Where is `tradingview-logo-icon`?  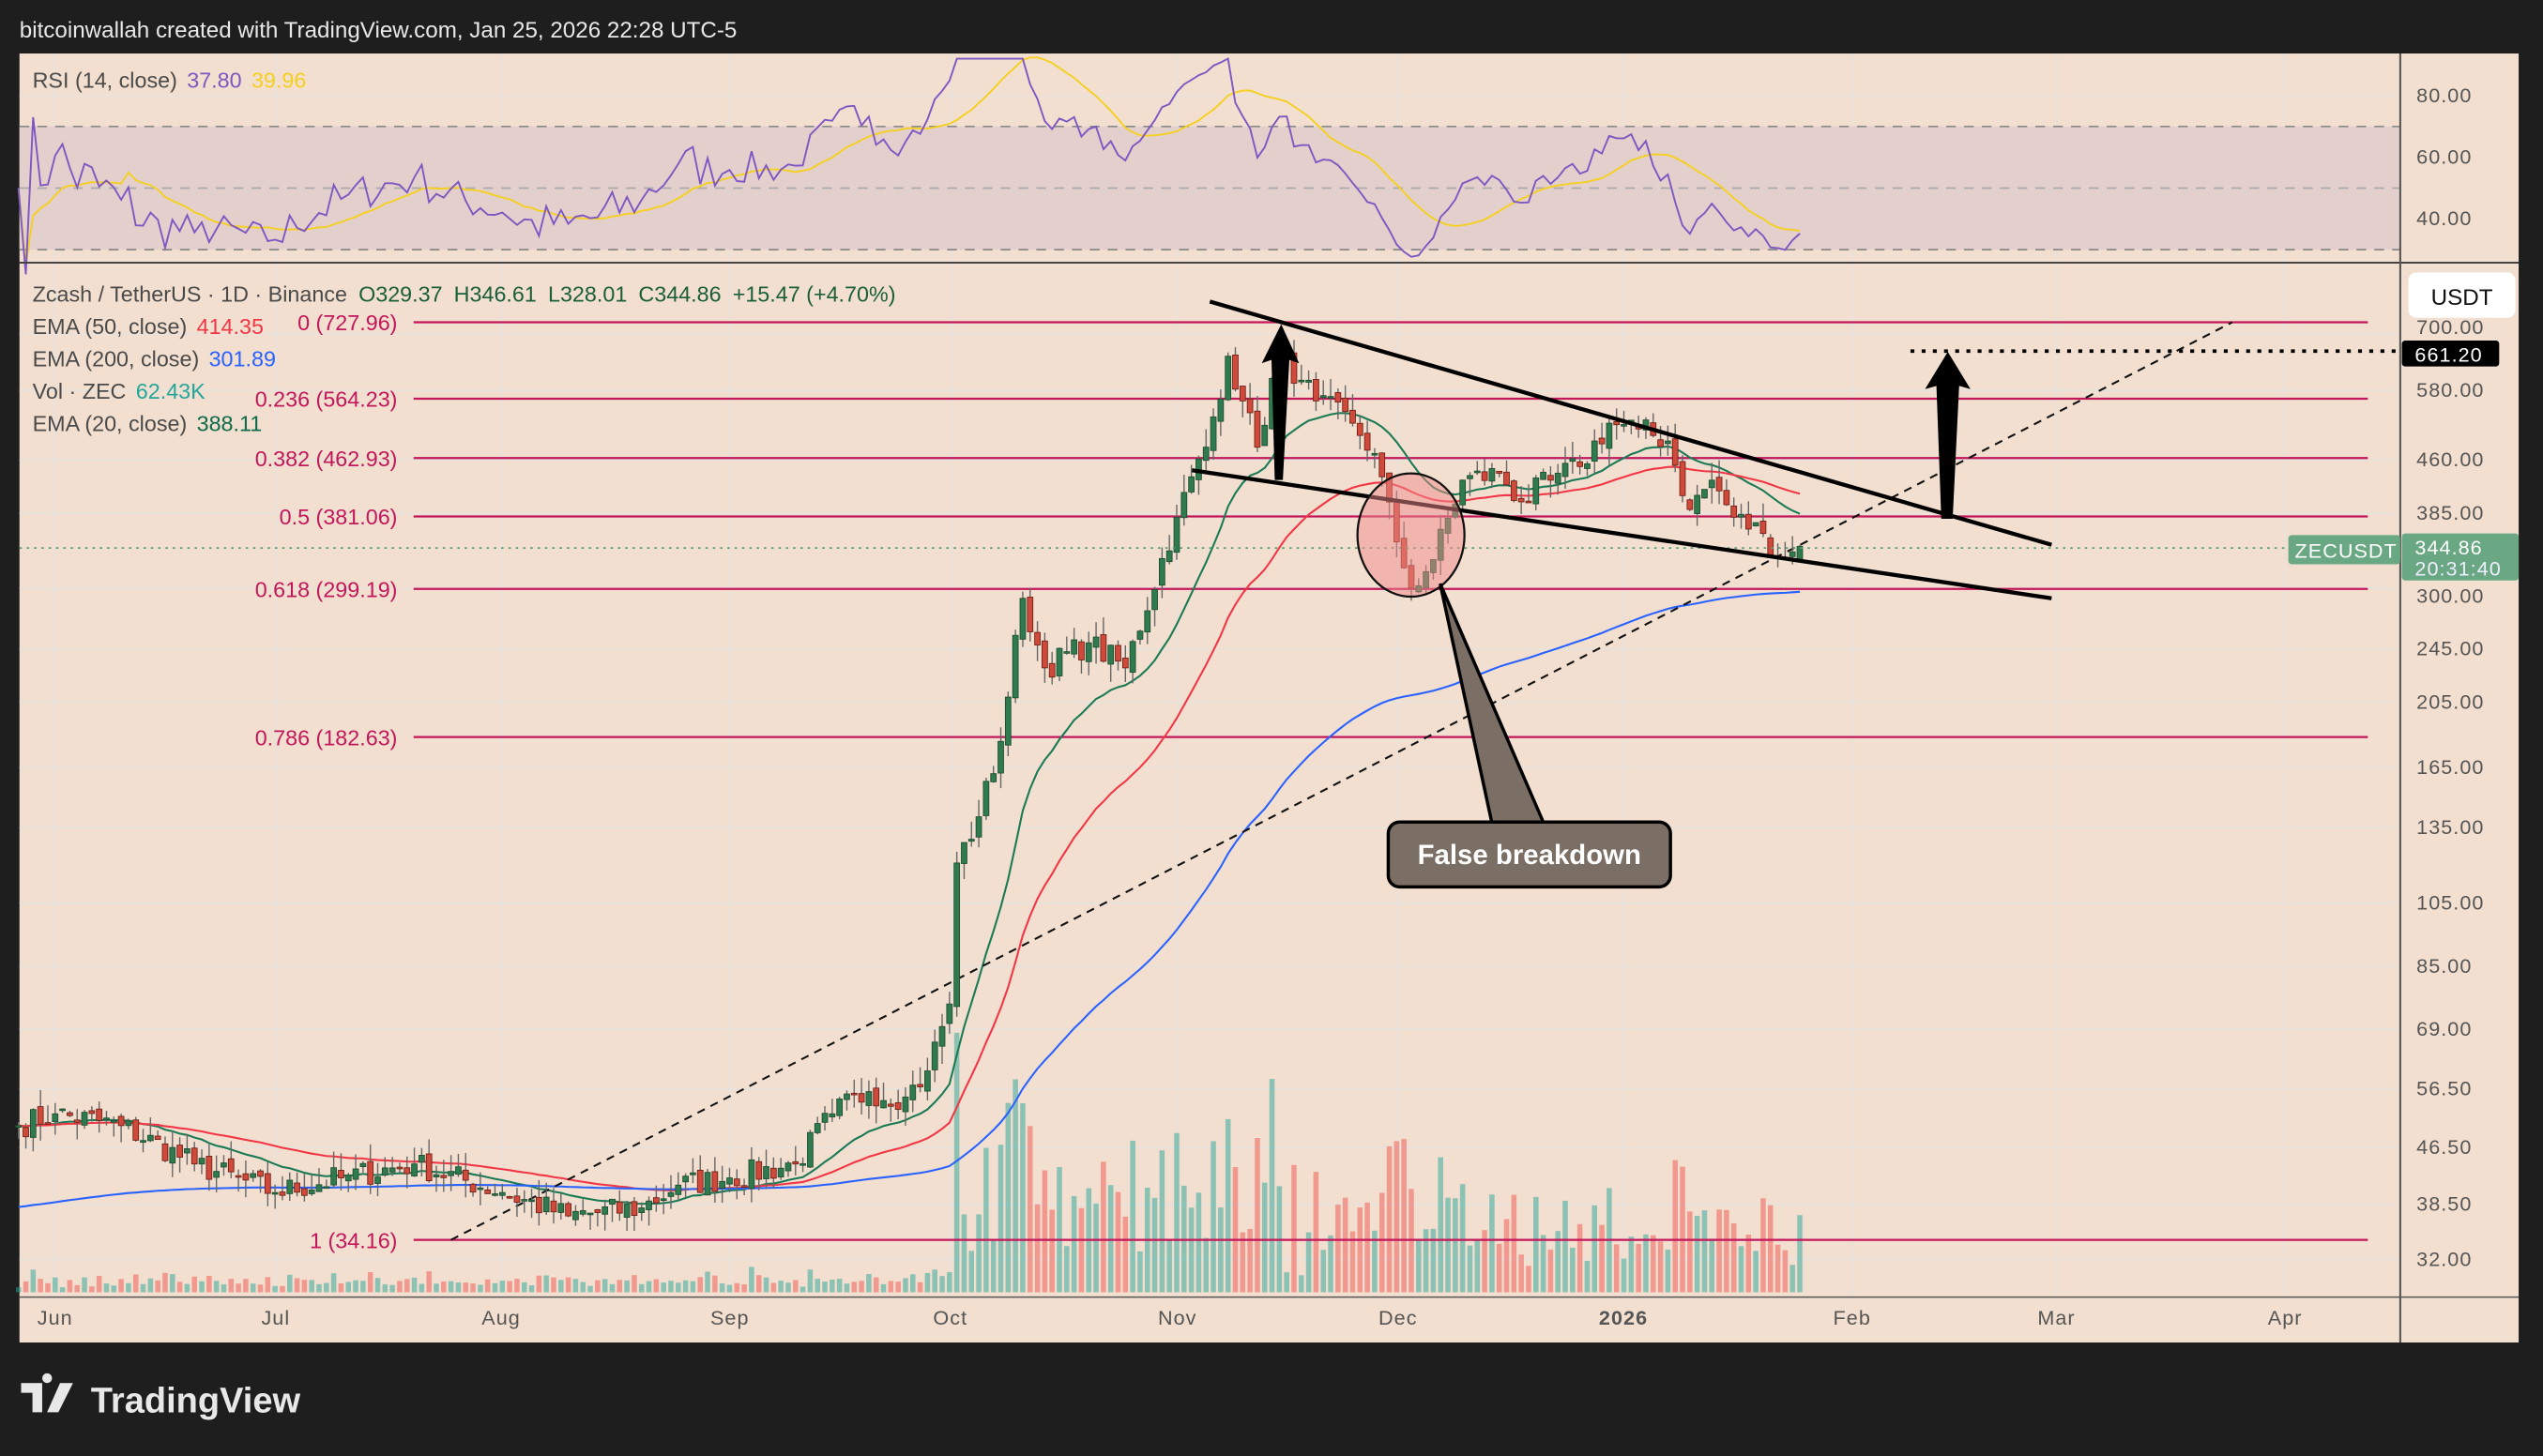 tradingview-logo-icon is located at coordinates (47, 1393).